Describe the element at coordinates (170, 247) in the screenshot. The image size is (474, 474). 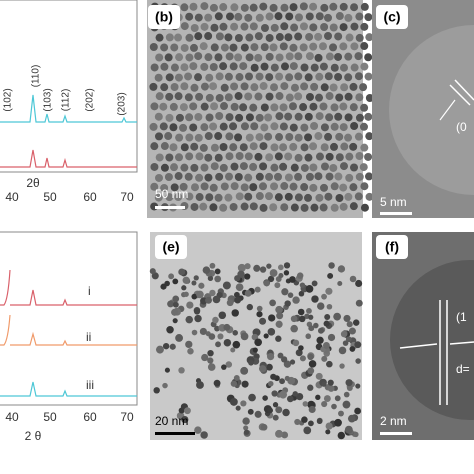
I see `panel-label: (e)` at that location.